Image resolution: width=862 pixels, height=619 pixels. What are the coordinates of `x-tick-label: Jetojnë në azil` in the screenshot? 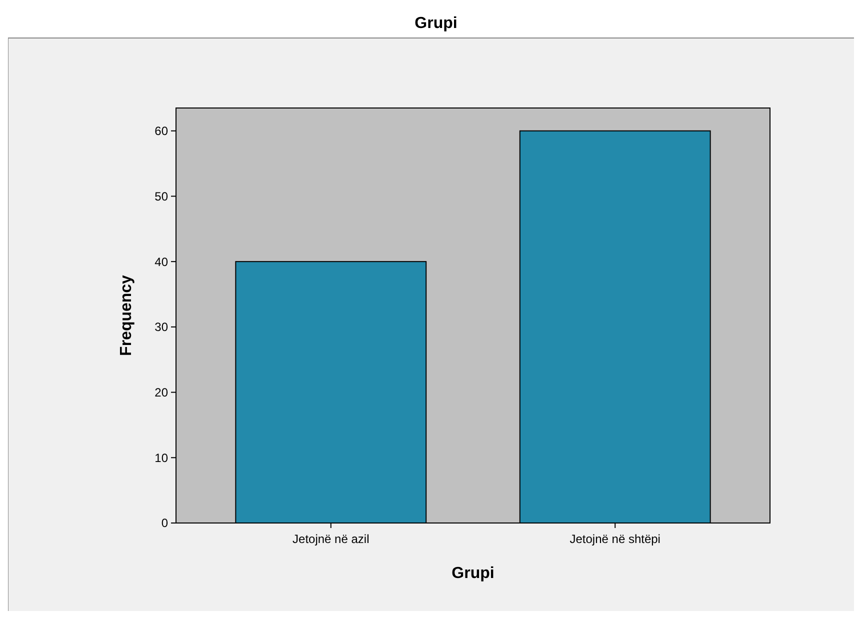 It's located at (331, 539).